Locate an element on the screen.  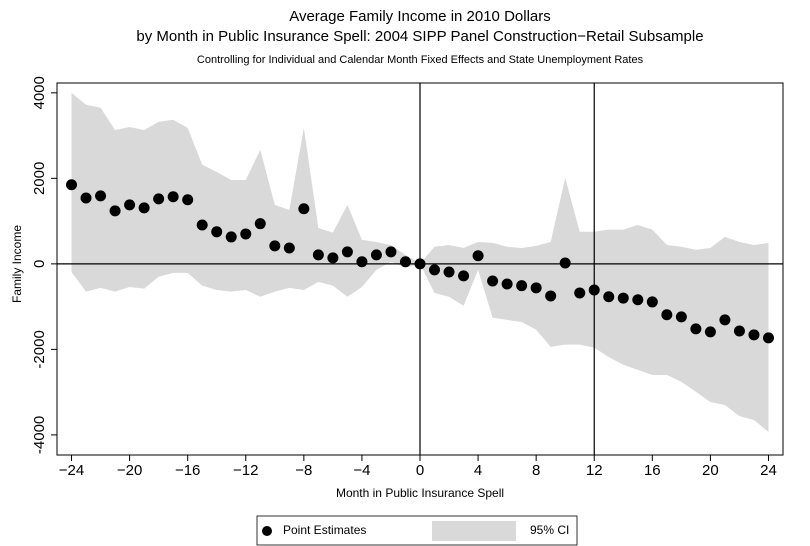
legend-label: Point Estimates is located at coordinates (324, 530).